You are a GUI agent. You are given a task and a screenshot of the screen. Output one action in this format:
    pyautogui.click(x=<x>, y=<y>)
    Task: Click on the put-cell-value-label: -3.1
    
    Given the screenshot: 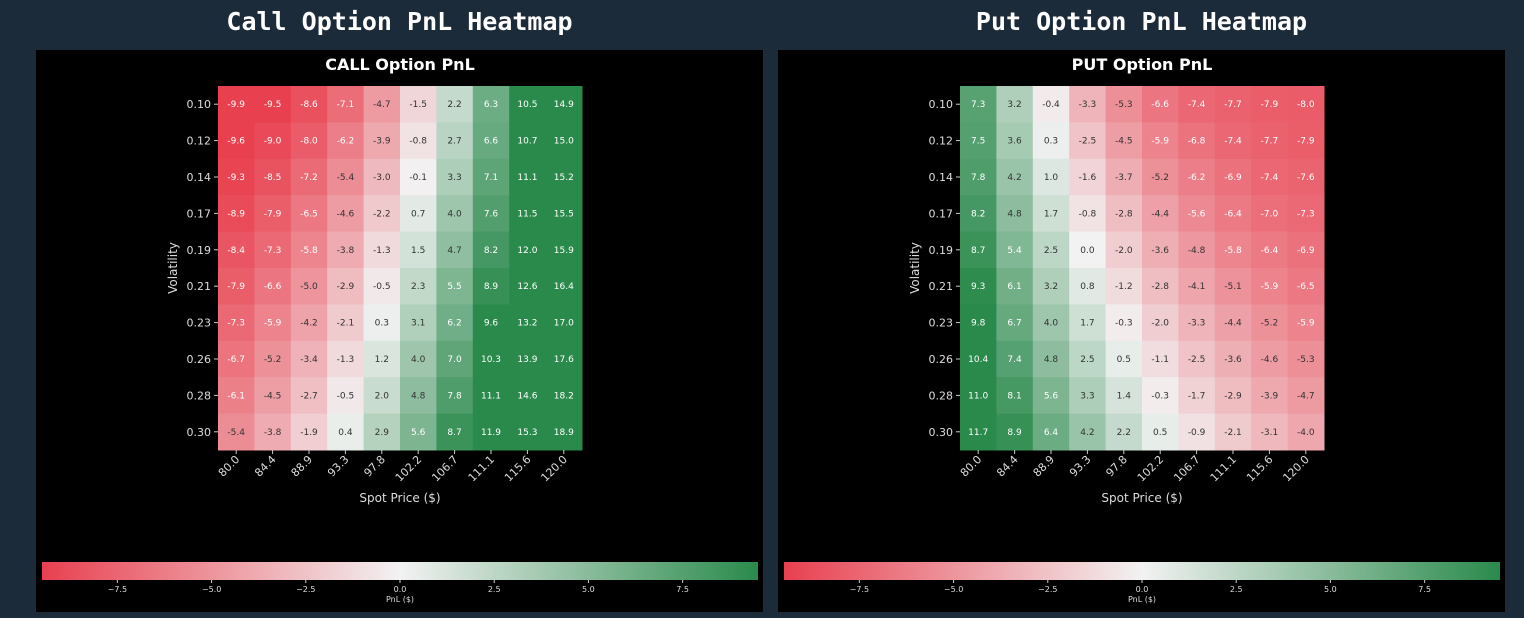 What is the action you would take?
    pyautogui.click(x=1270, y=433)
    